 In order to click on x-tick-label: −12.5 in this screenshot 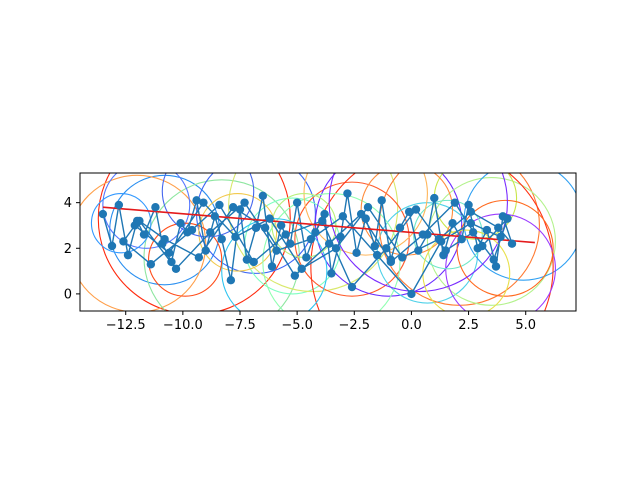, I will do `click(126, 325)`.